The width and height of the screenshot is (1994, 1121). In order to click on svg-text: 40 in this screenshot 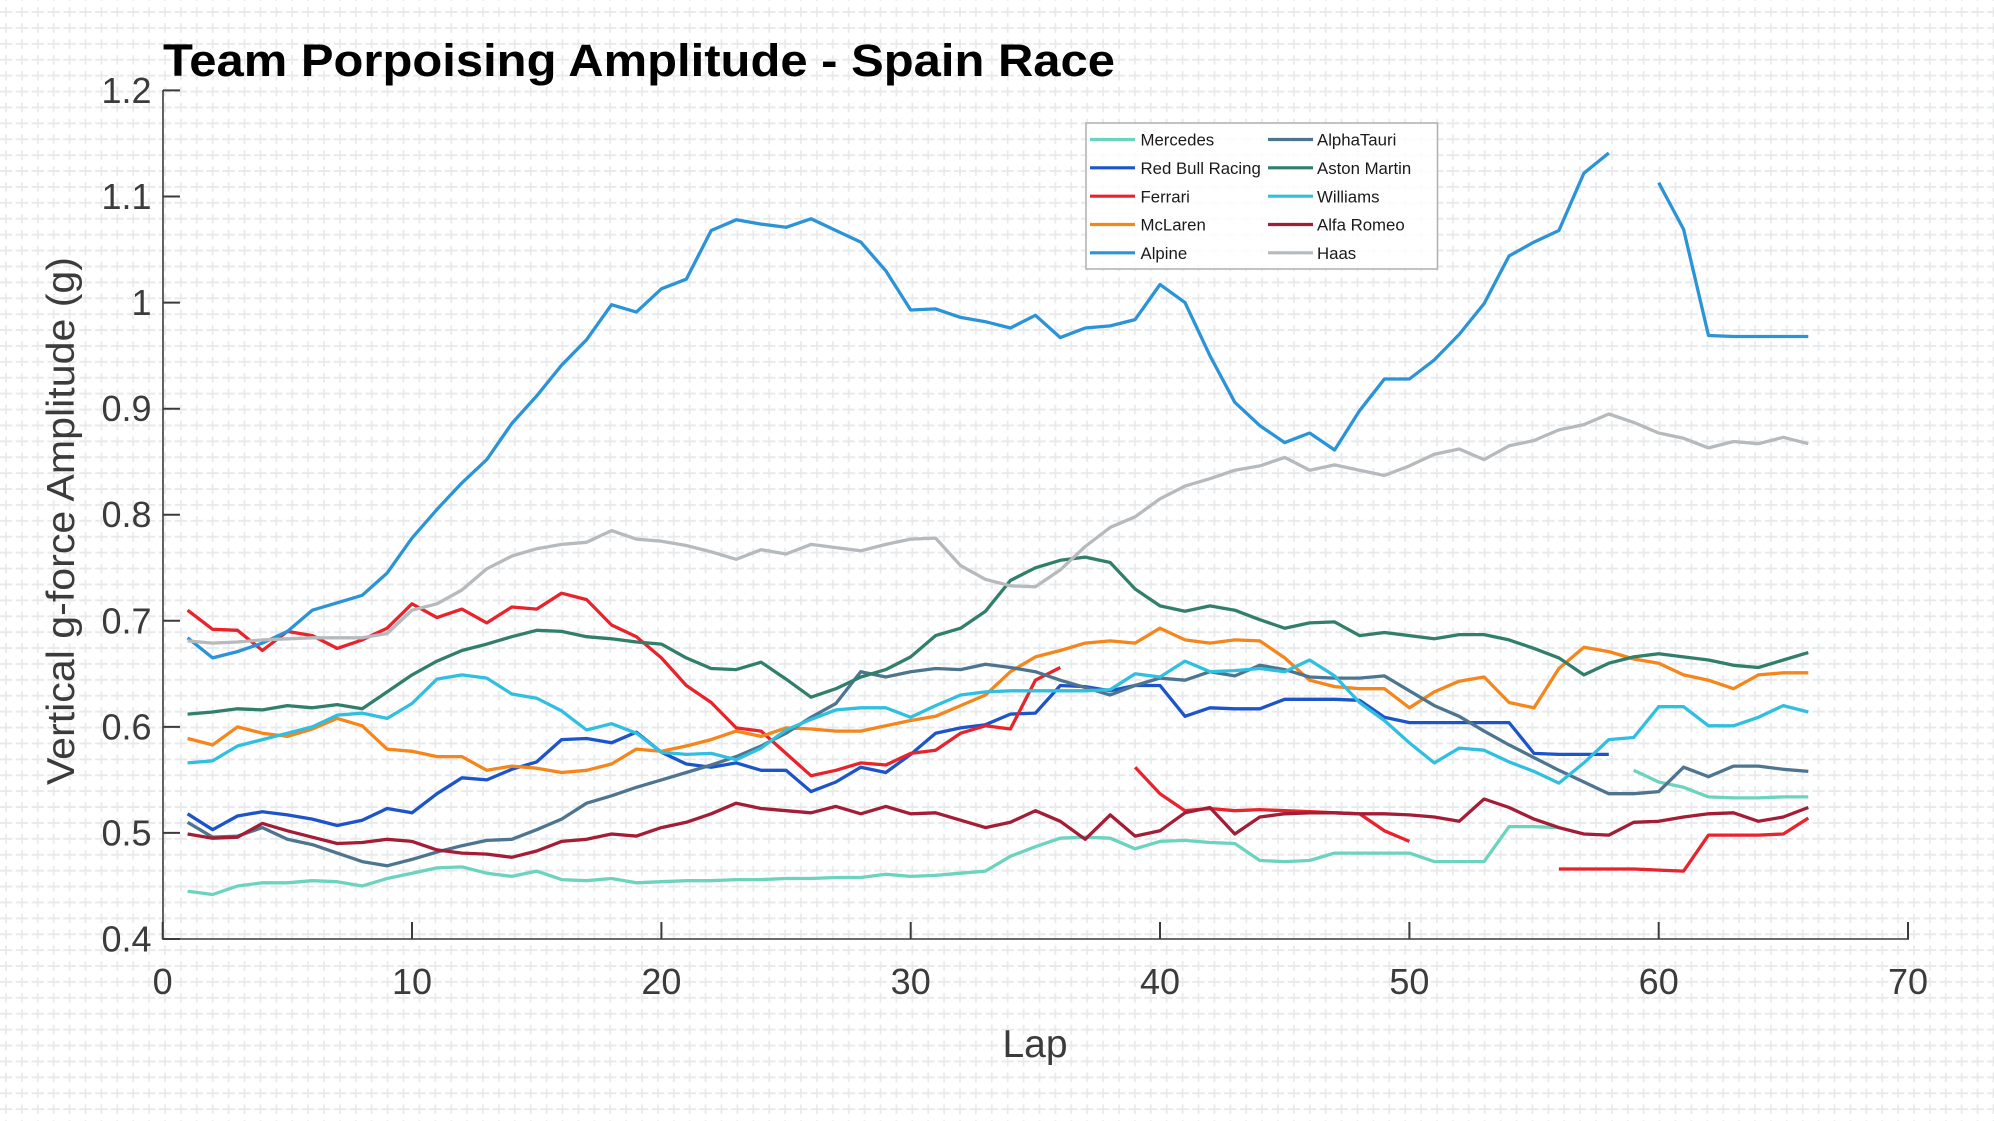, I will do `click(1160, 981)`.